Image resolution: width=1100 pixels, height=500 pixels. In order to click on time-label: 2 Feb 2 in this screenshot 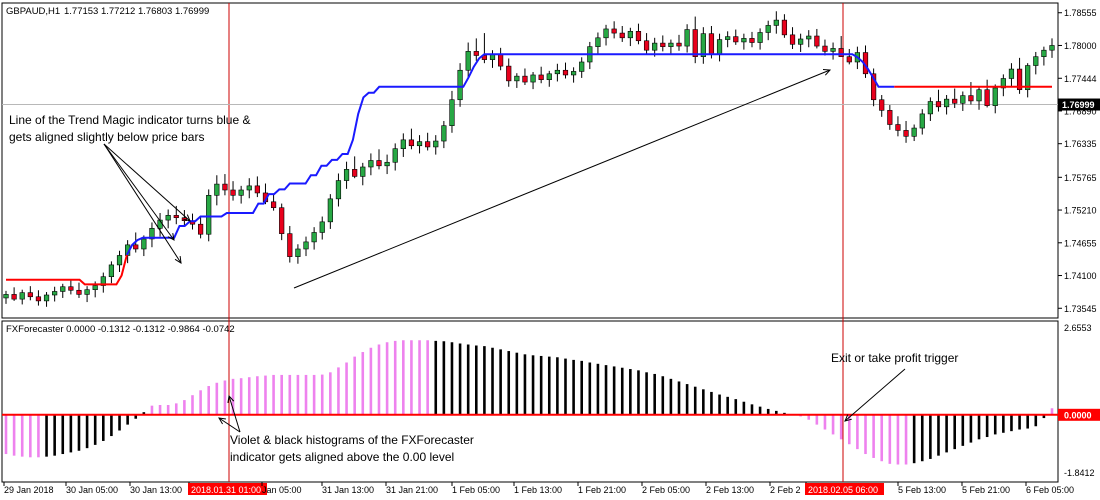, I will do `click(785, 490)`.